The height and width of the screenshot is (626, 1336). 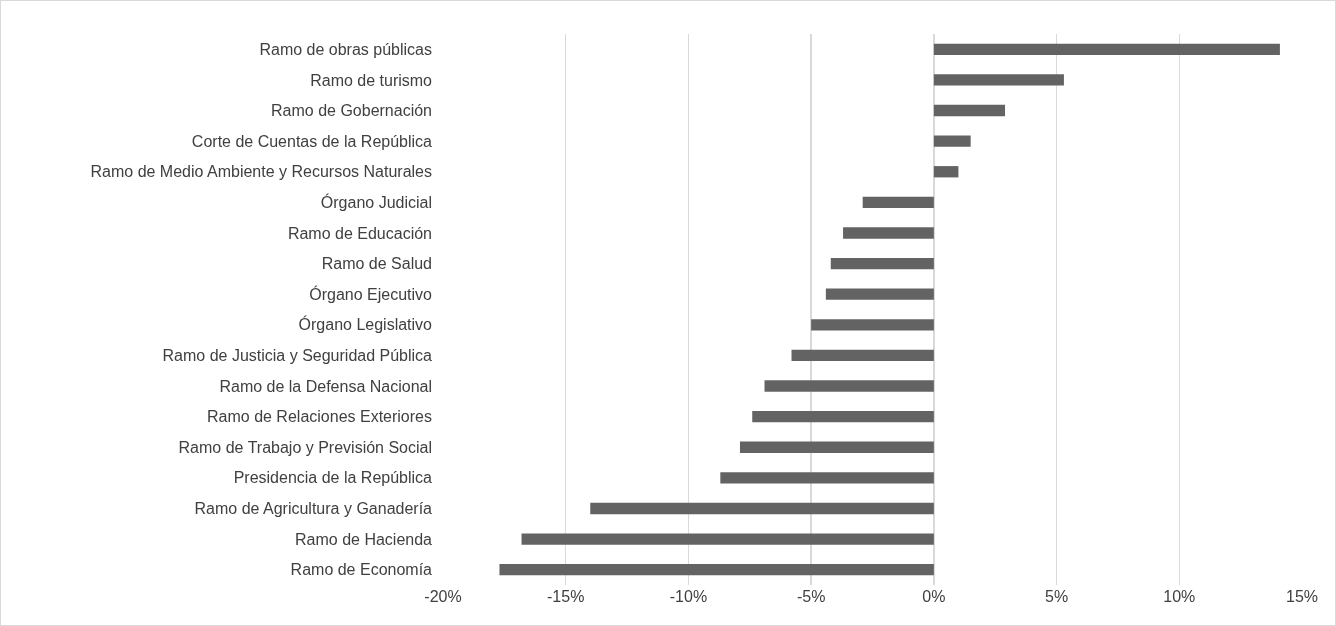 What do you see at coordinates (1057, 596) in the screenshot?
I see `x-tick-label: 5%` at bounding box center [1057, 596].